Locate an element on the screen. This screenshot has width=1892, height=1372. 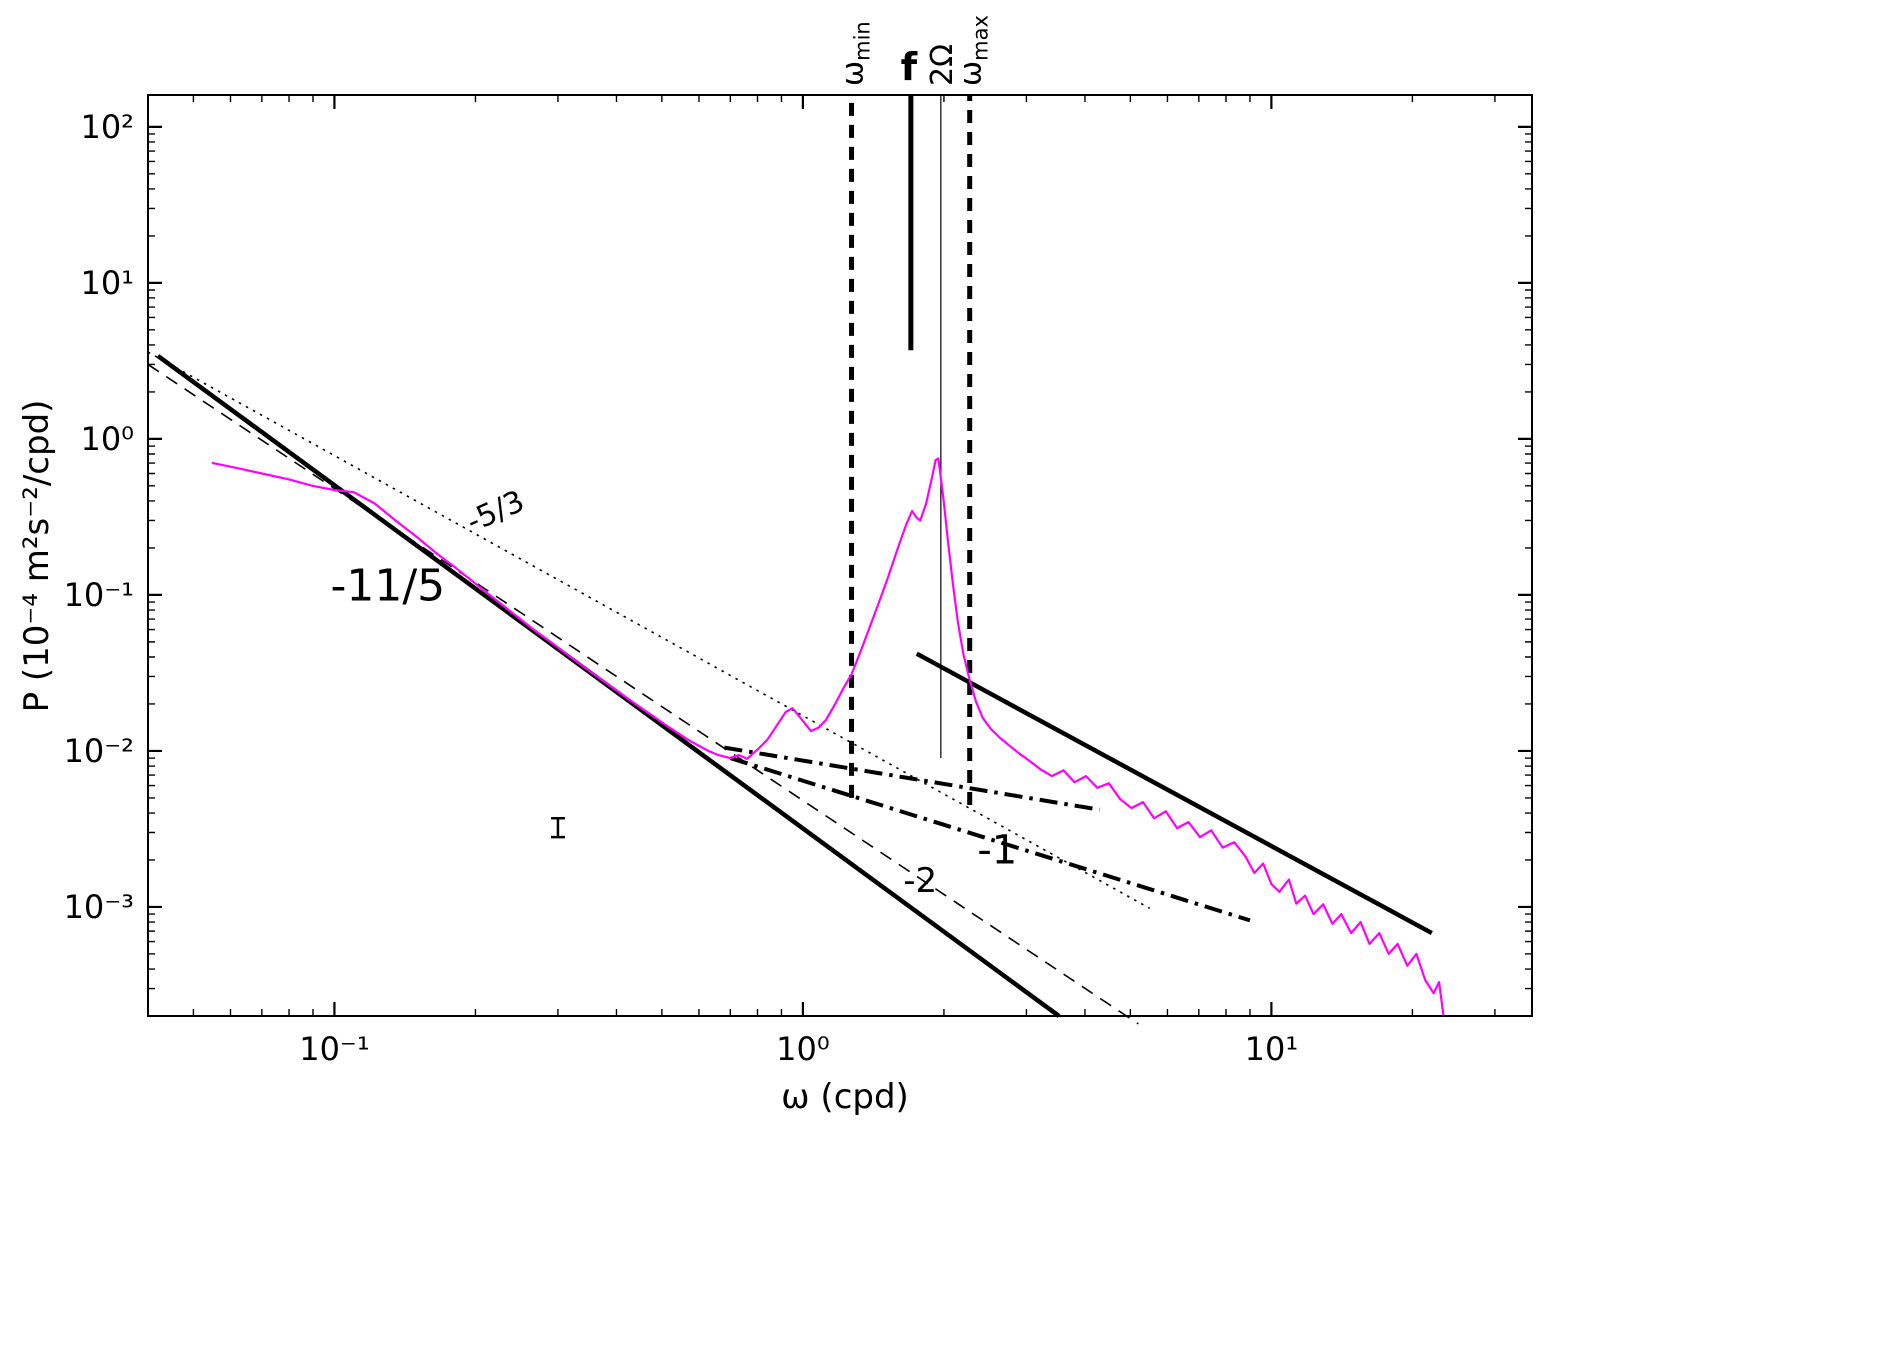
f-line-label: f is located at coordinates (909, 67).